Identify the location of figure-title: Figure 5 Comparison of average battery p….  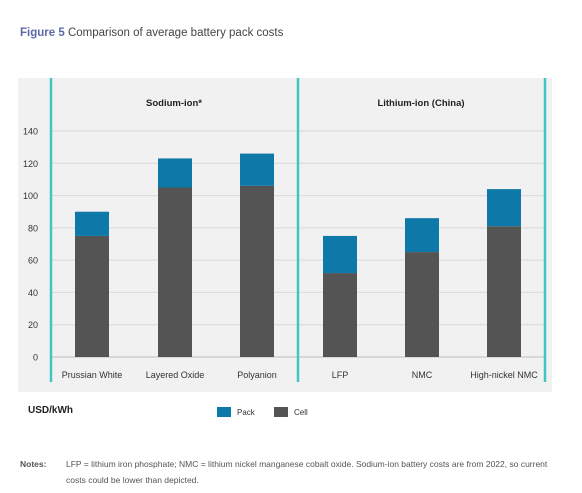
(151, 33).